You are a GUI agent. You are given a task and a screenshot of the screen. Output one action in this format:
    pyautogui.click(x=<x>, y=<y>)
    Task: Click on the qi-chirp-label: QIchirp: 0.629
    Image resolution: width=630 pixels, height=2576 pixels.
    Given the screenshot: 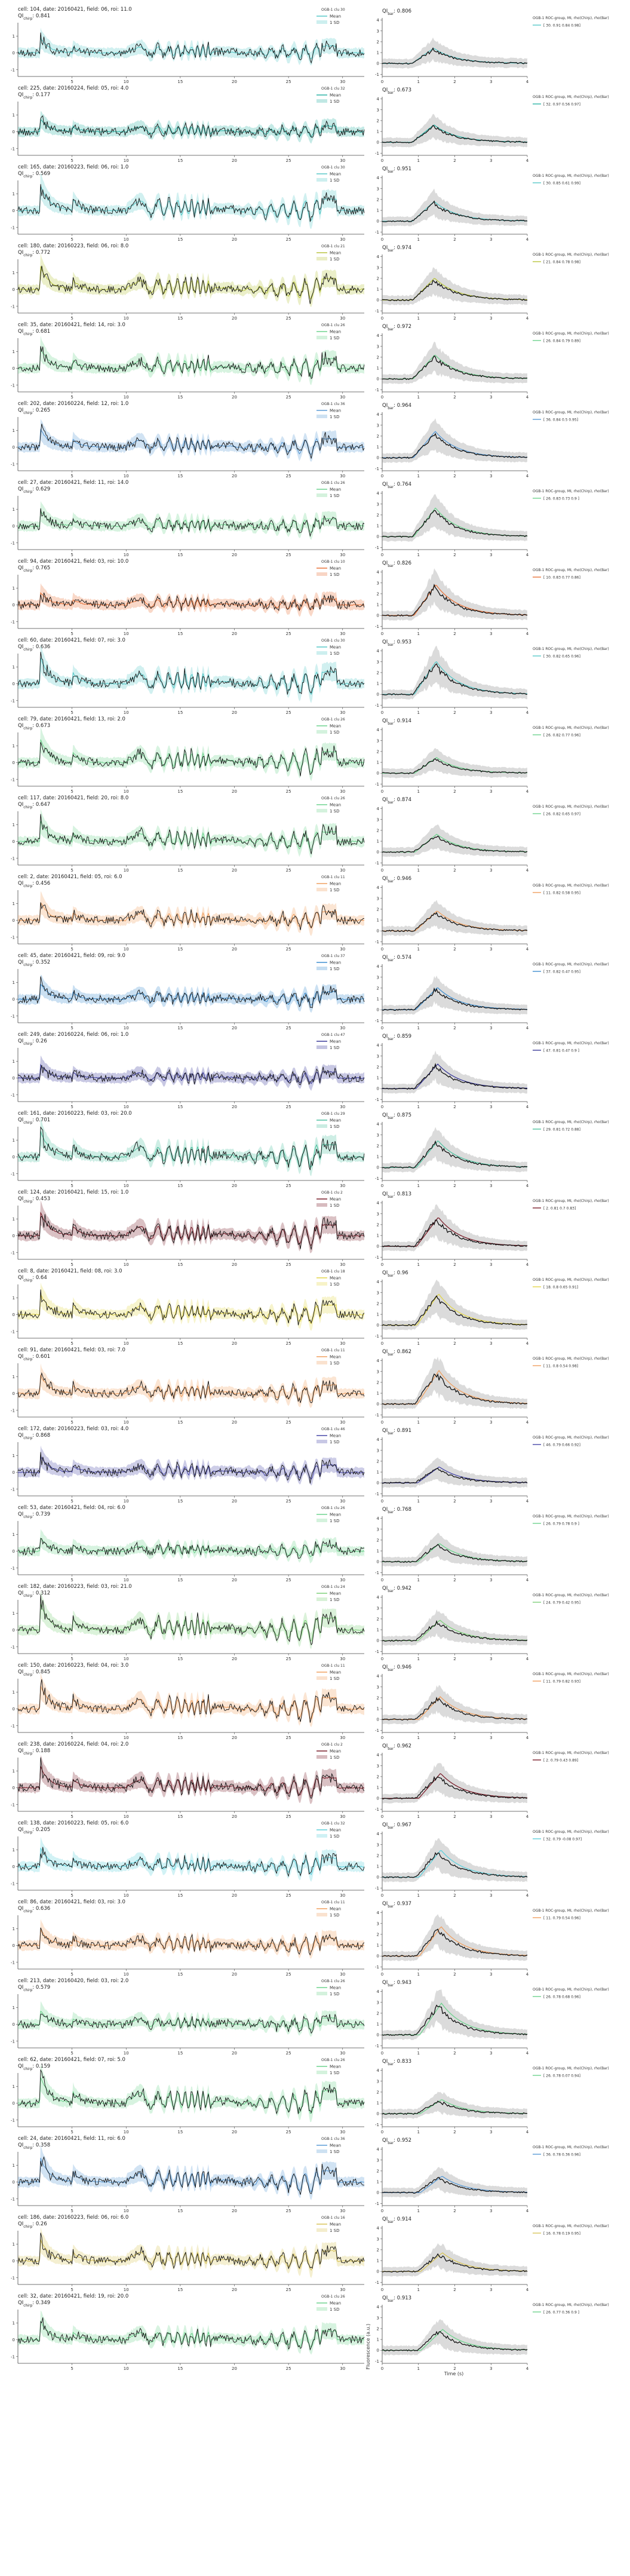 What is the action you would take?
    pyautogui.click(x=34, y=490)
    